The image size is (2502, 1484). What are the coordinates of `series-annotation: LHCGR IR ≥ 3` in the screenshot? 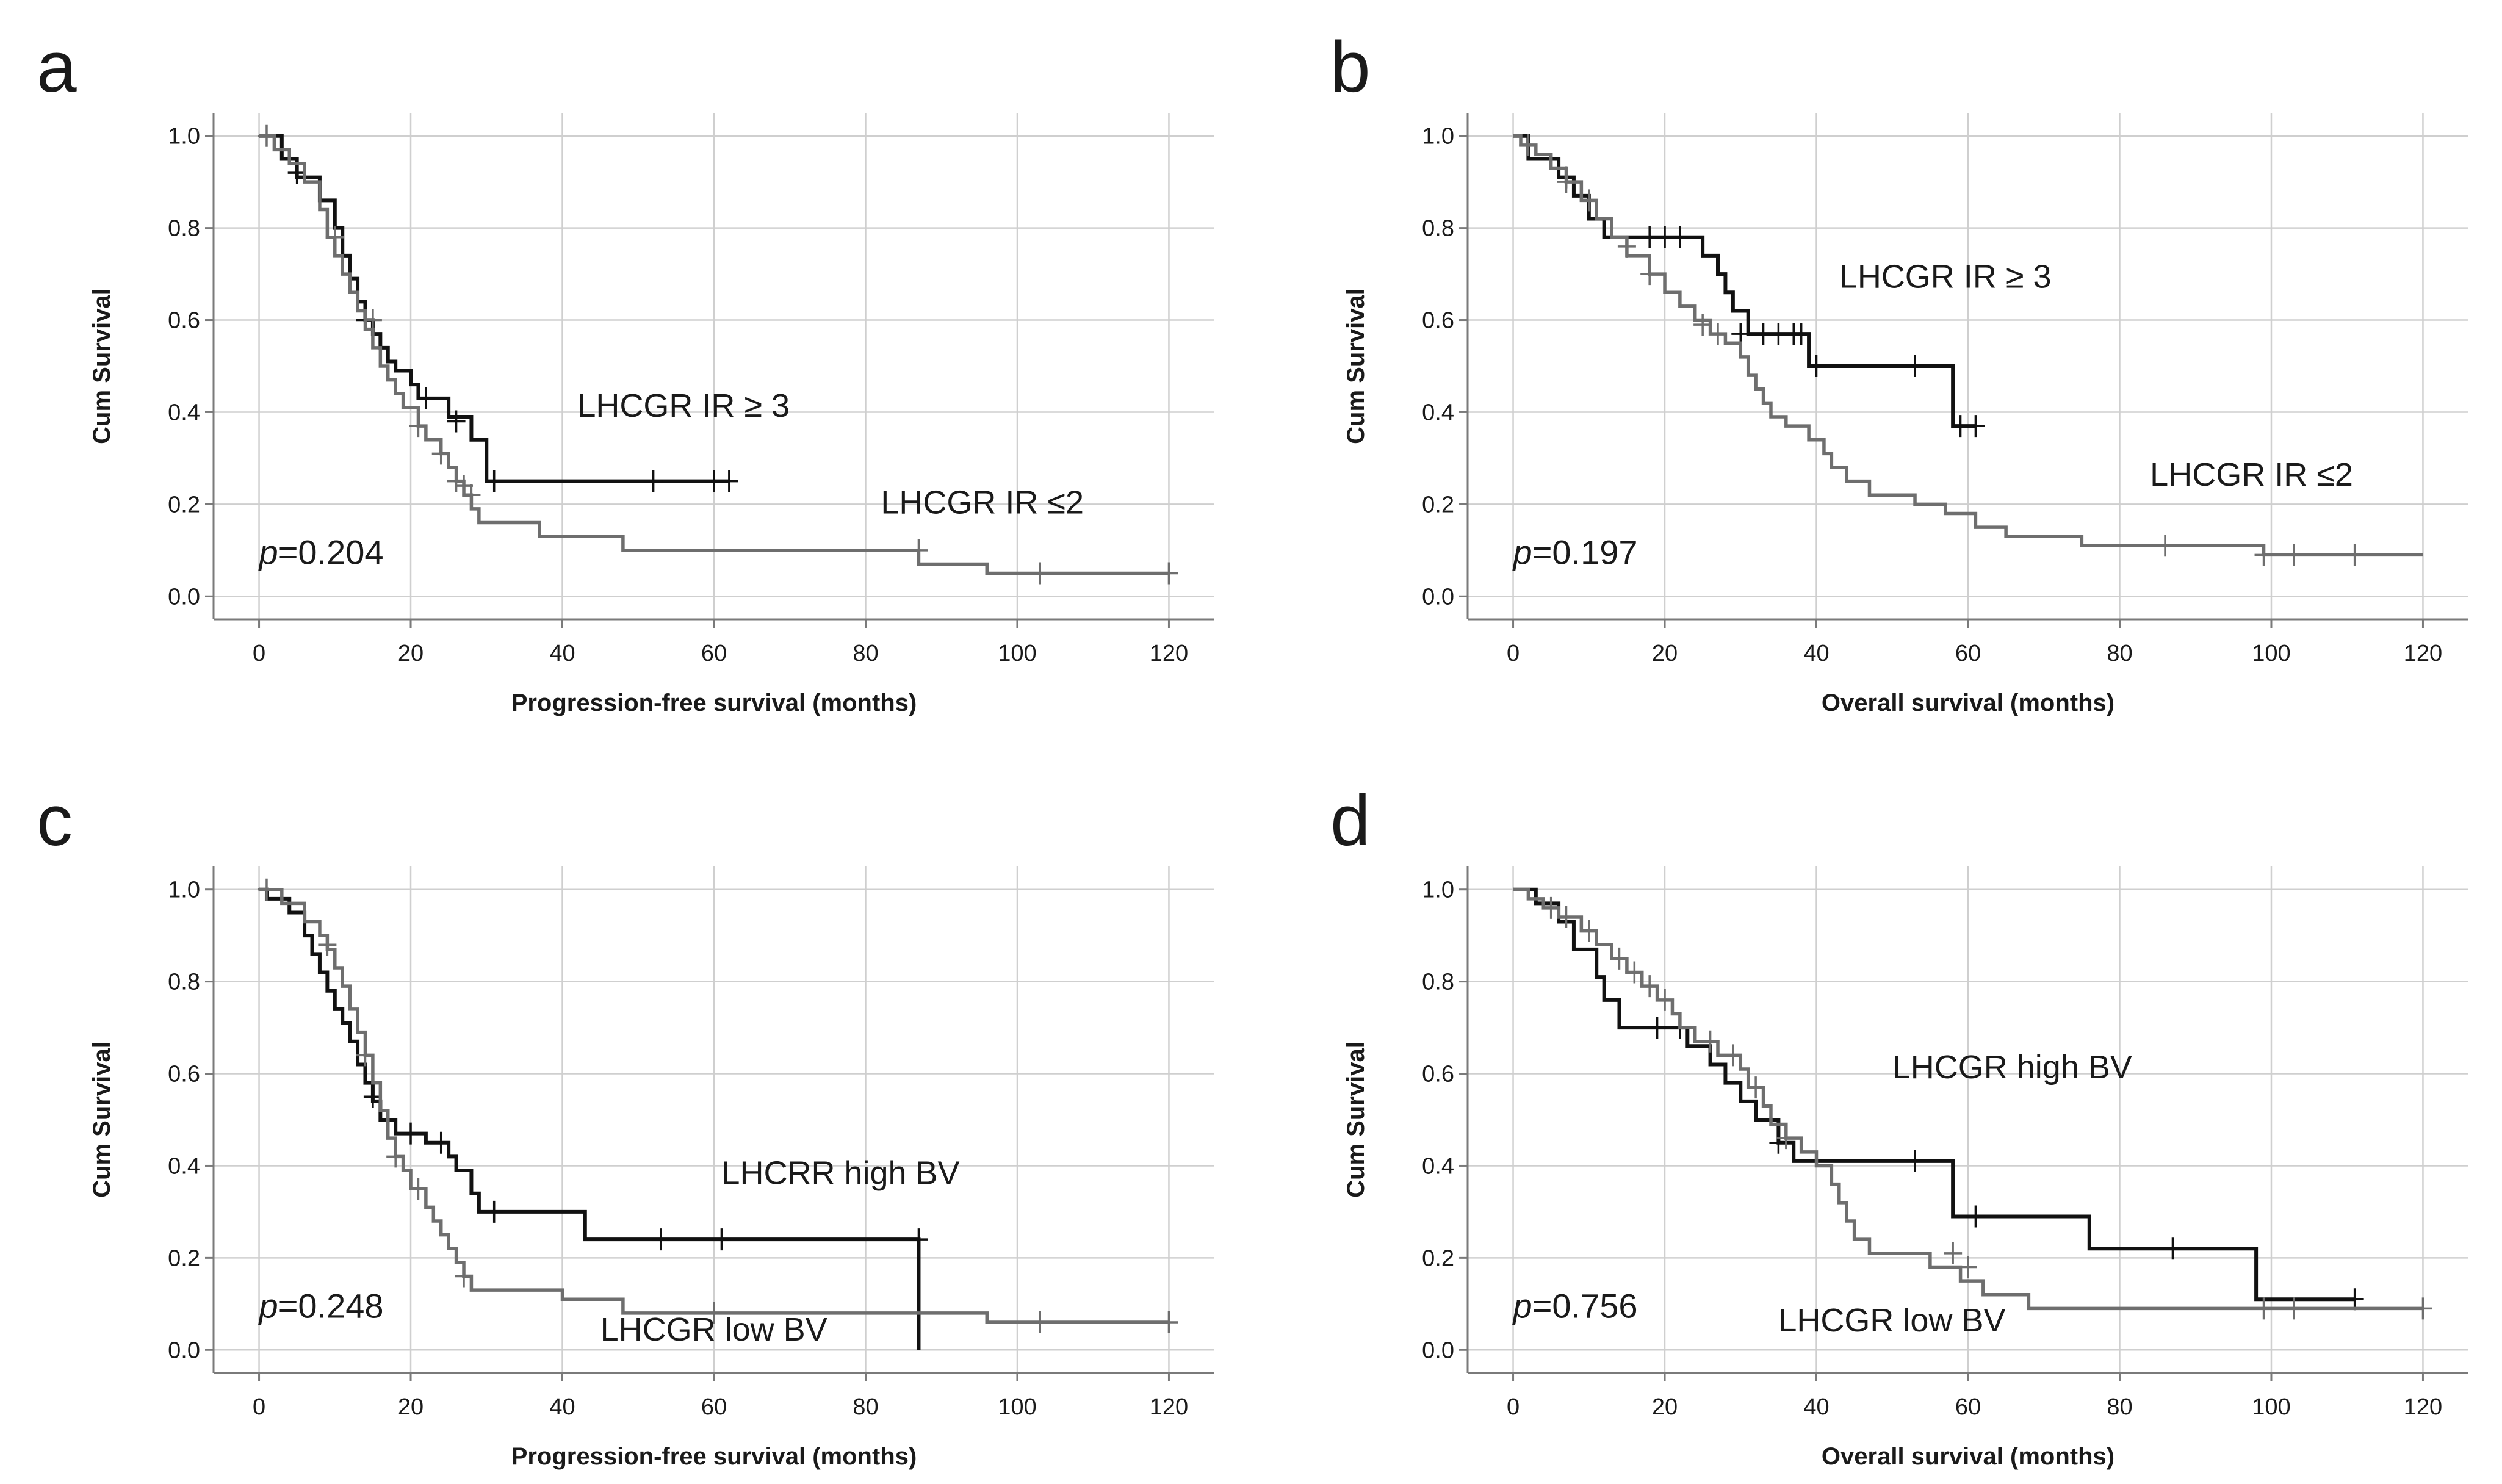 It's located at (684, 405).